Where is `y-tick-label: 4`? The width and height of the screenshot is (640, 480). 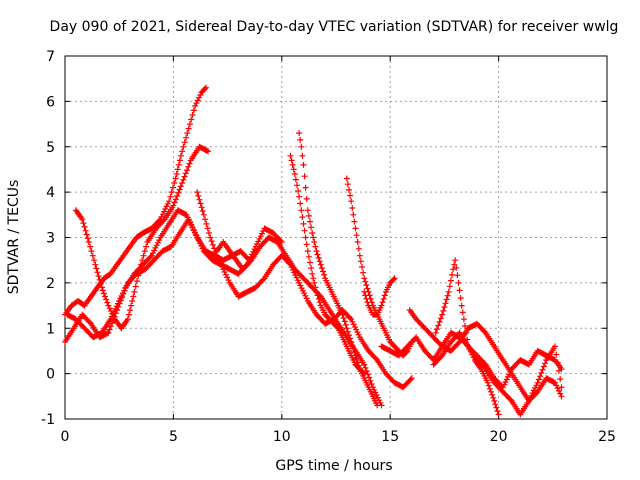
y-tick-label: 4 is located at coordinates (50, 193).